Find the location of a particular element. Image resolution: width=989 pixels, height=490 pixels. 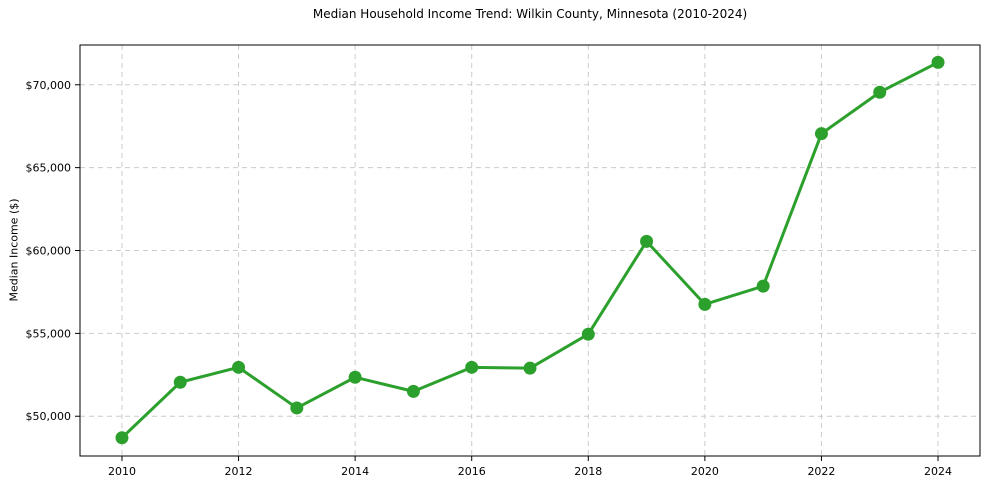

y-tick-label: $70,000 is located at coordinates (49, 85).